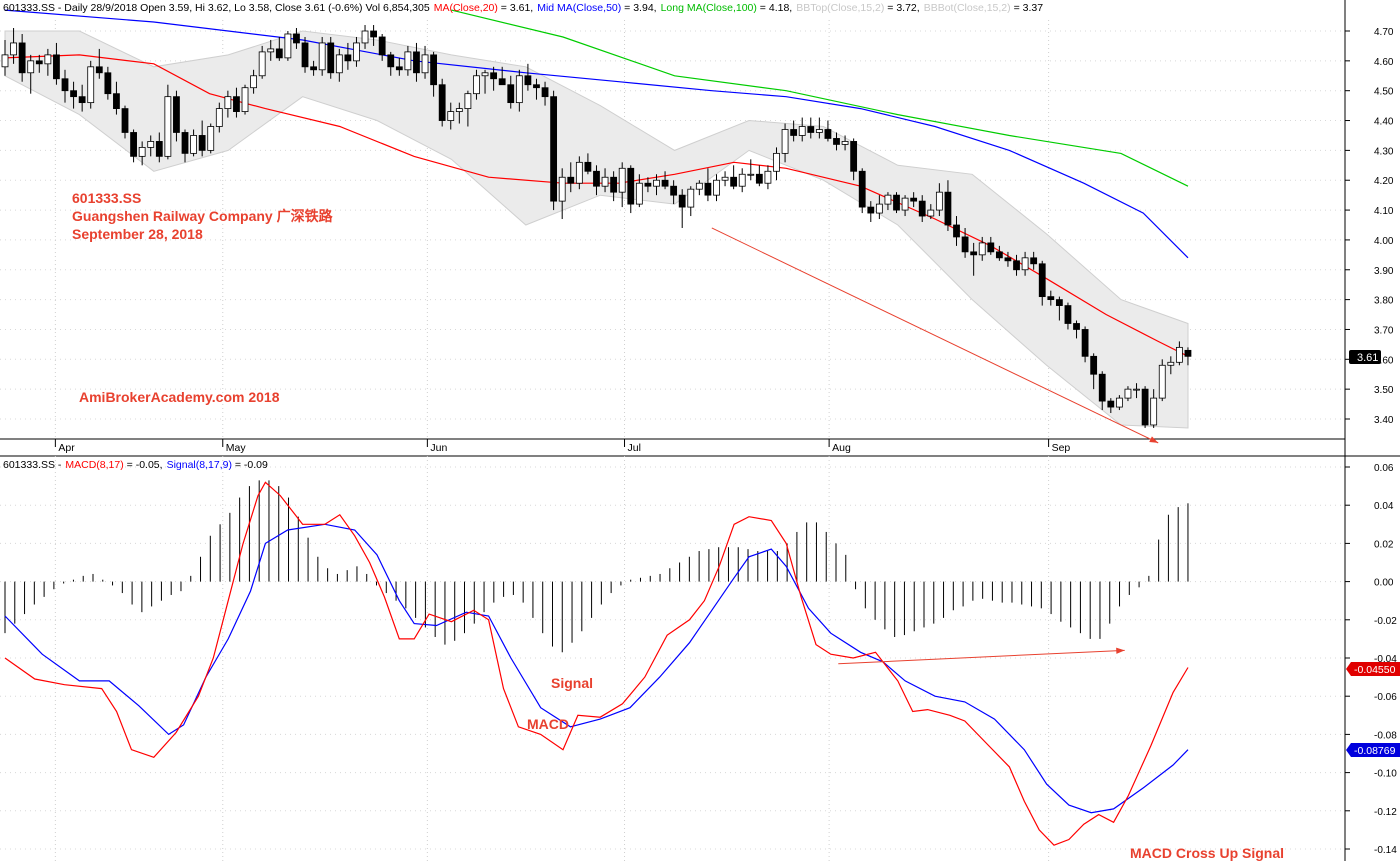 The image size is (1400, 866). I want to click on annotation-signal: Signal, so click(572, 683).